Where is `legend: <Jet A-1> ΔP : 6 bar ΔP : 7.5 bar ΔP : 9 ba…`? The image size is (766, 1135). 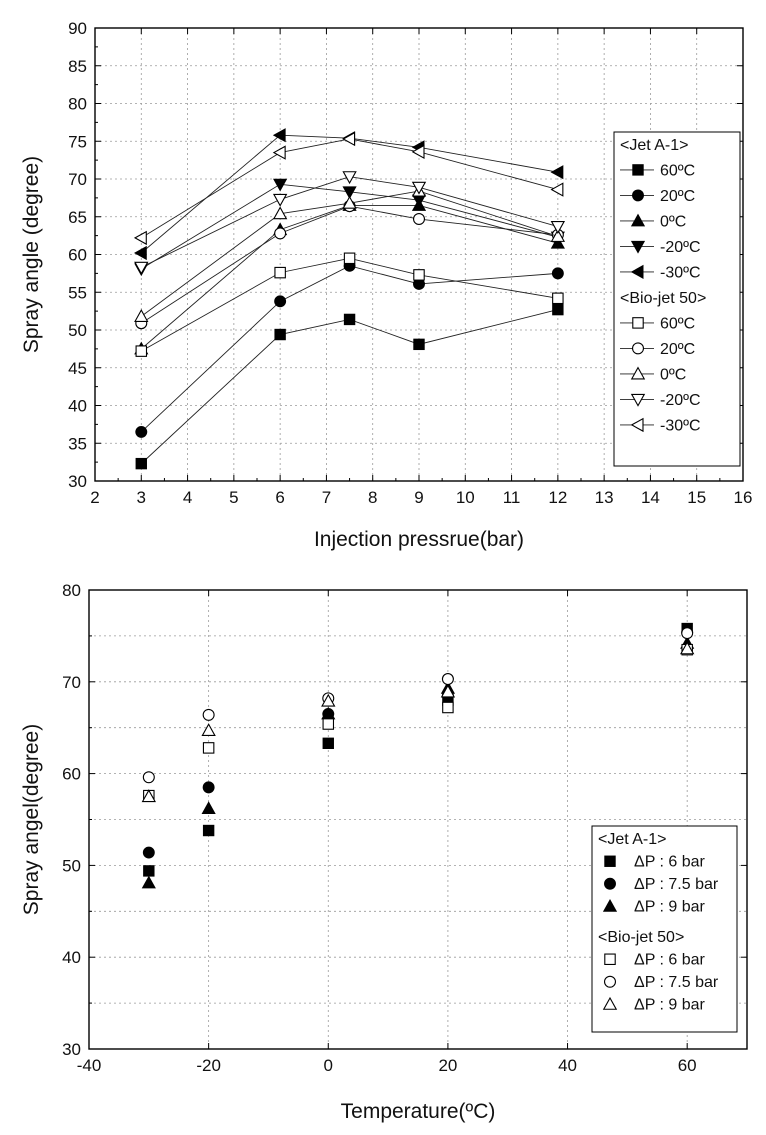 legend: <Jet A-1> ΔP : 6 bar ΔP : 7.5 bar ΔP : 9 ba… is located at coordinates (664, 929).